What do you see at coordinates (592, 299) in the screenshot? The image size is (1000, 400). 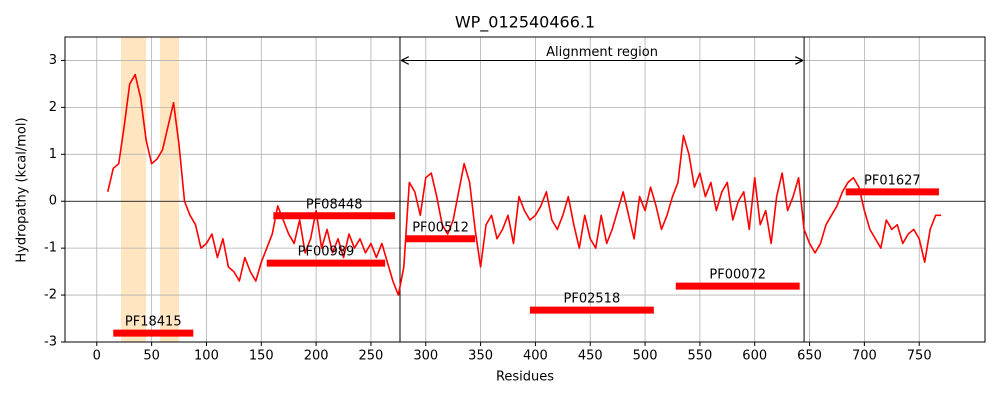 I see `domain-label: PF02518` at bounding box center [592, 299].